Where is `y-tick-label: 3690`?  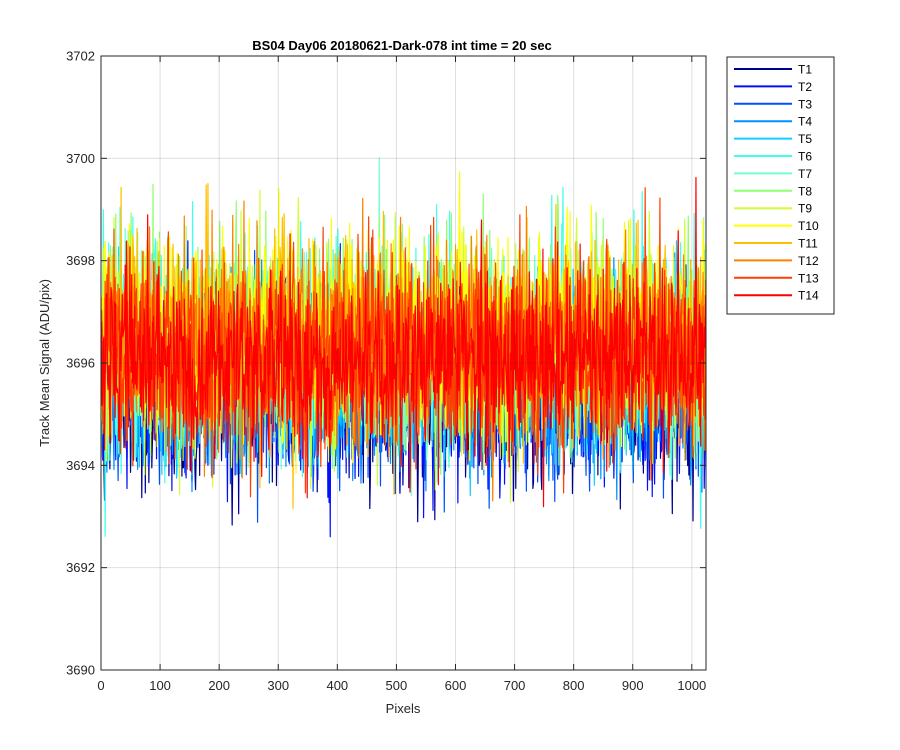 y-tick-label: 3690 is located at coordinates (80, 670).